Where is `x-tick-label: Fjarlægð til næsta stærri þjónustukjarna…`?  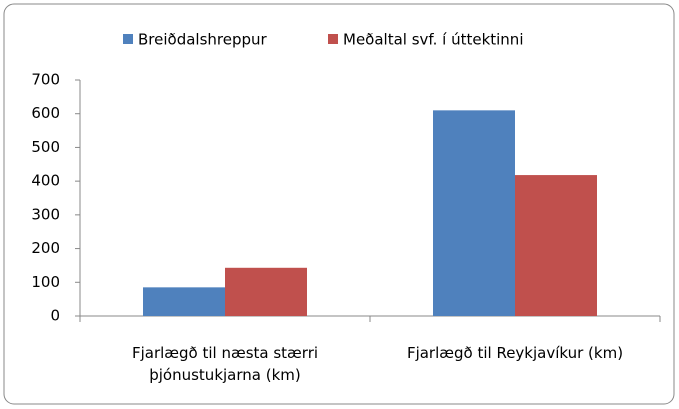 x-tick-label: Fjarlægð til næsta stærri þjónustukjarna… is located at coordinates (225, 364).